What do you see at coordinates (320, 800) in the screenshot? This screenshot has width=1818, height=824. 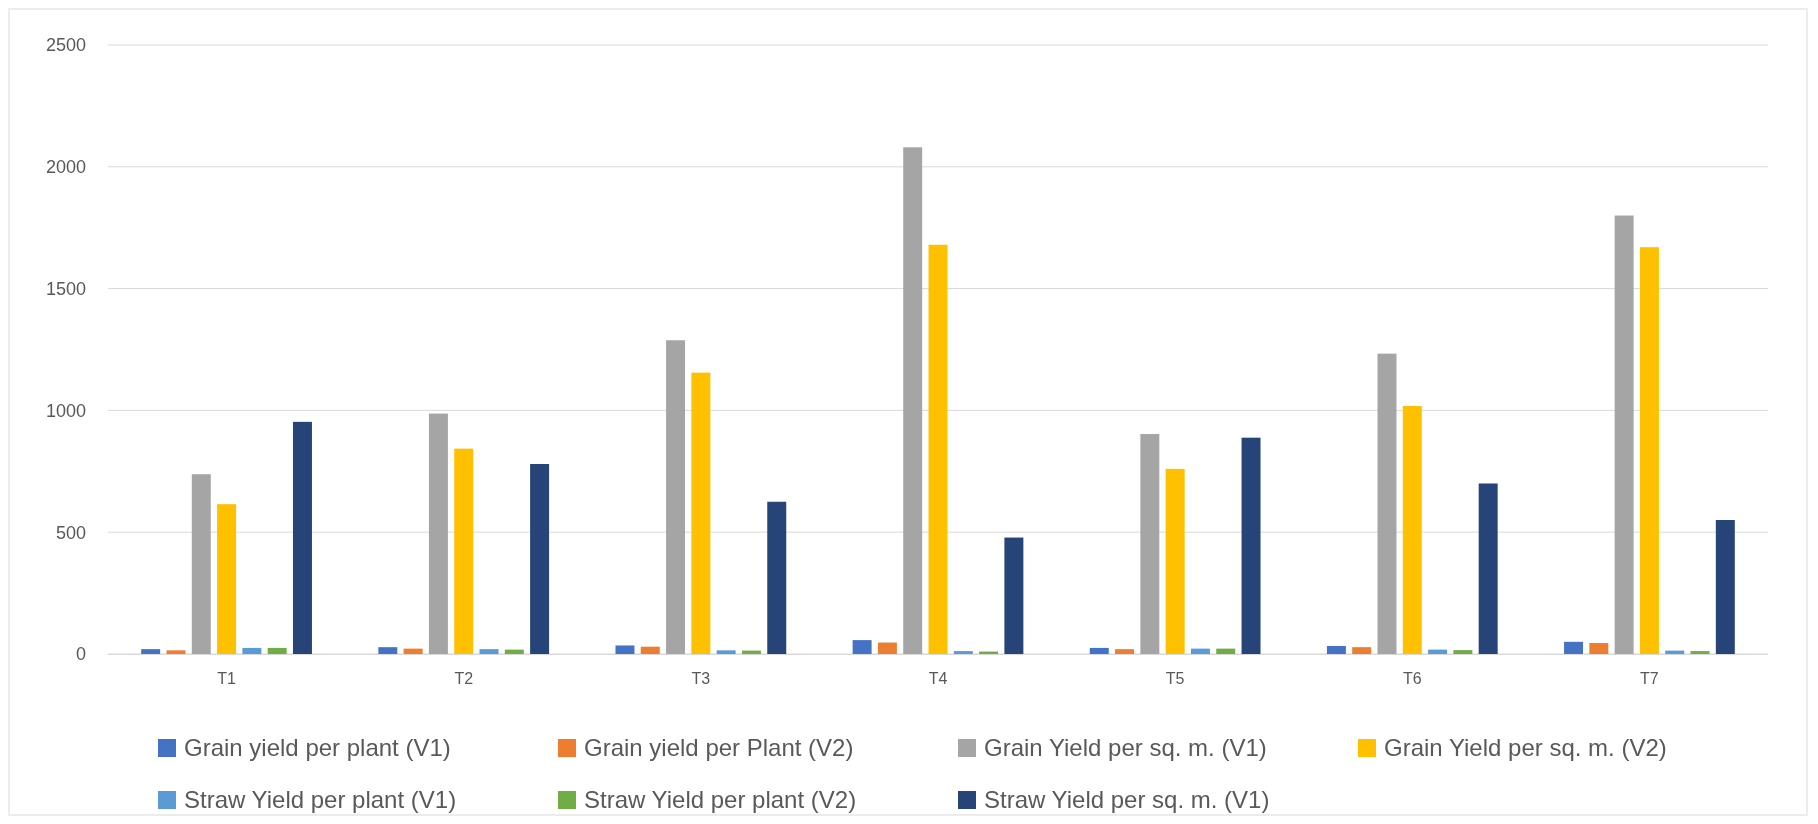 I see `legend-label: Straw Yield per plant (V1)` at bounding box center [320, 800].